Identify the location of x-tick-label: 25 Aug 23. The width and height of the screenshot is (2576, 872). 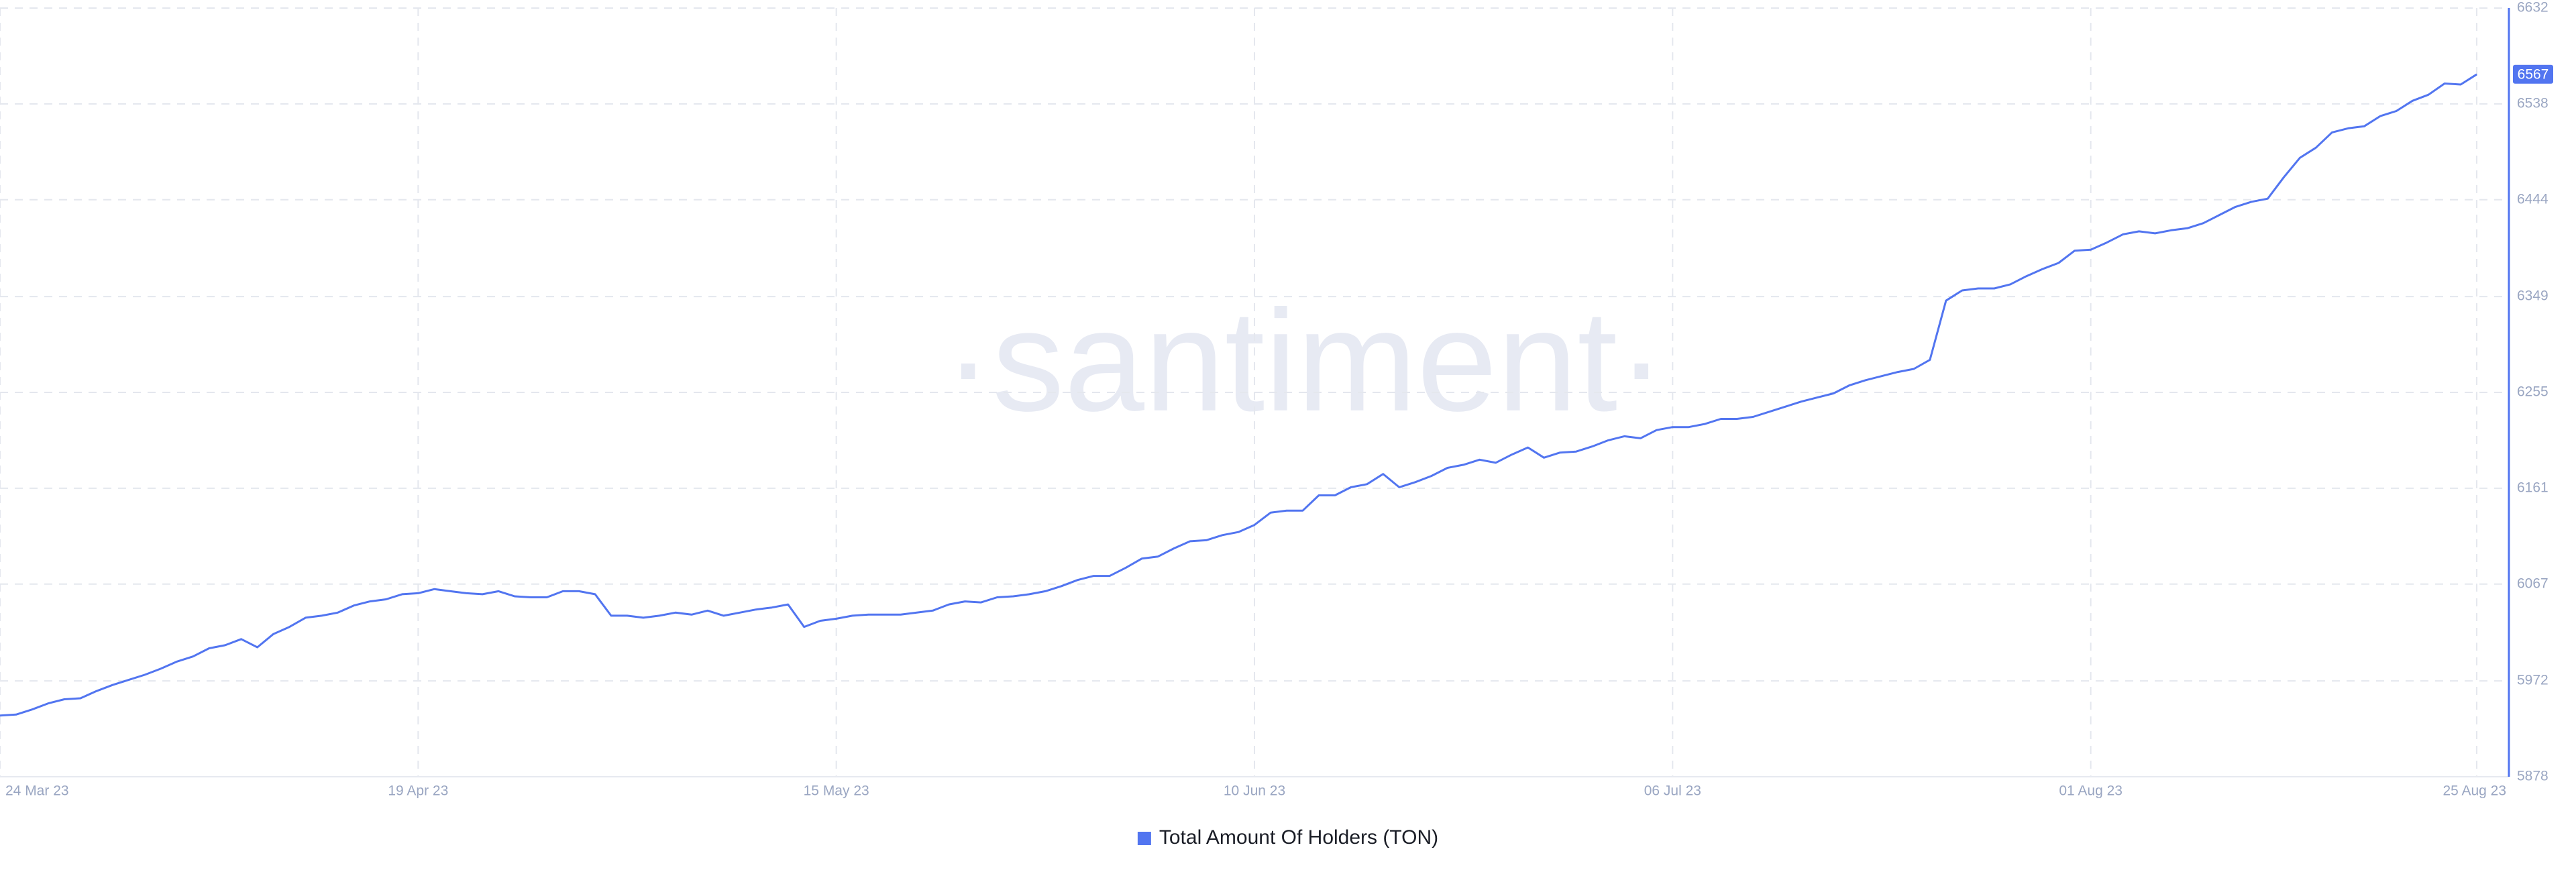
(2474, 791).